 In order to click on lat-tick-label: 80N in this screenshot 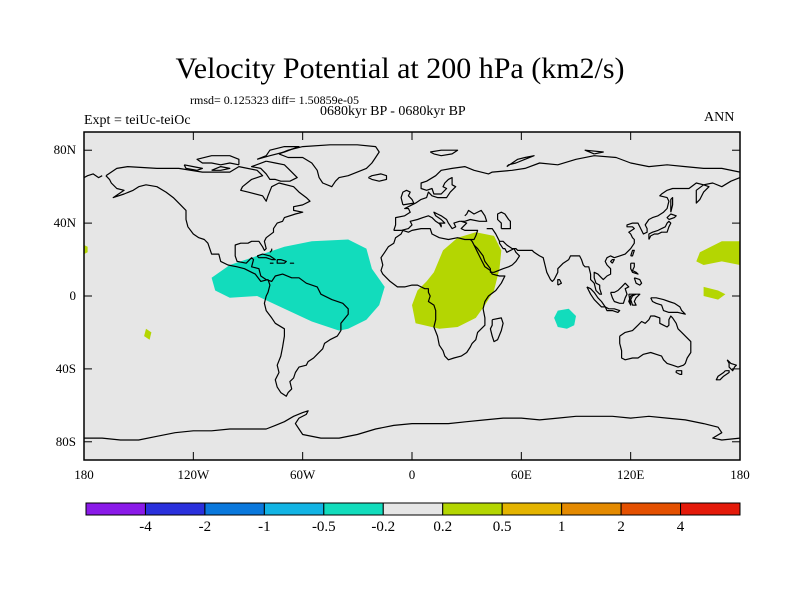, I will do `click(64, 150)`.